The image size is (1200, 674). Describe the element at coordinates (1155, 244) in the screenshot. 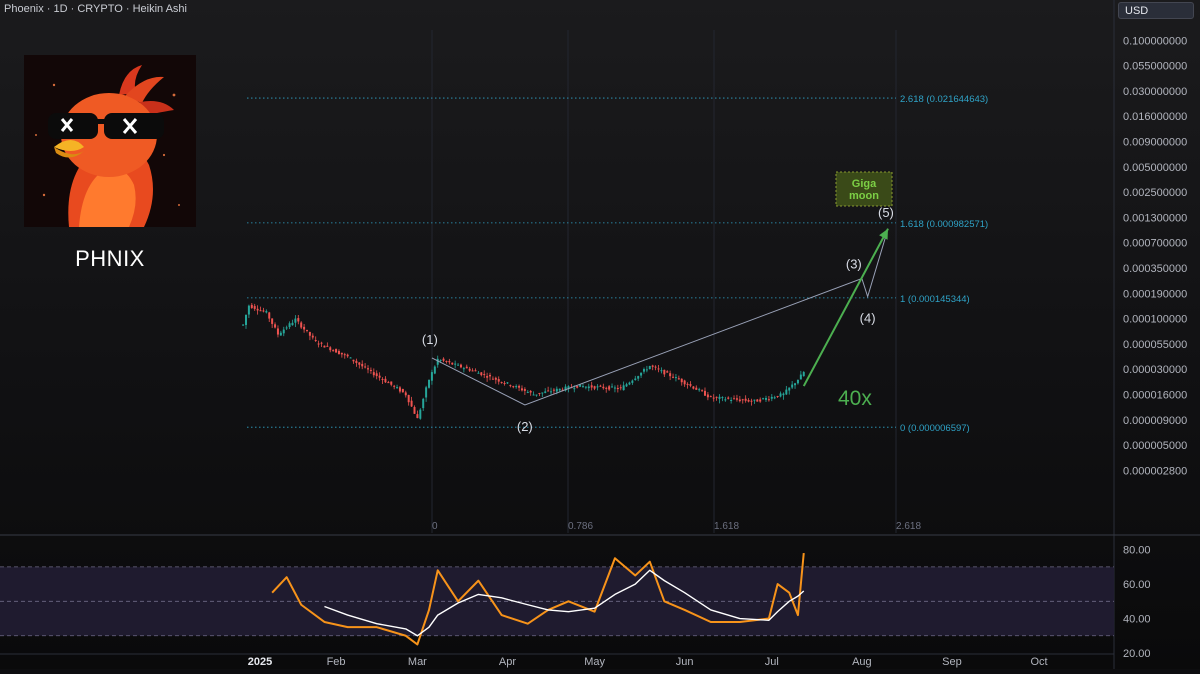

I see `price-tick-label: 0.000700000` at that location.